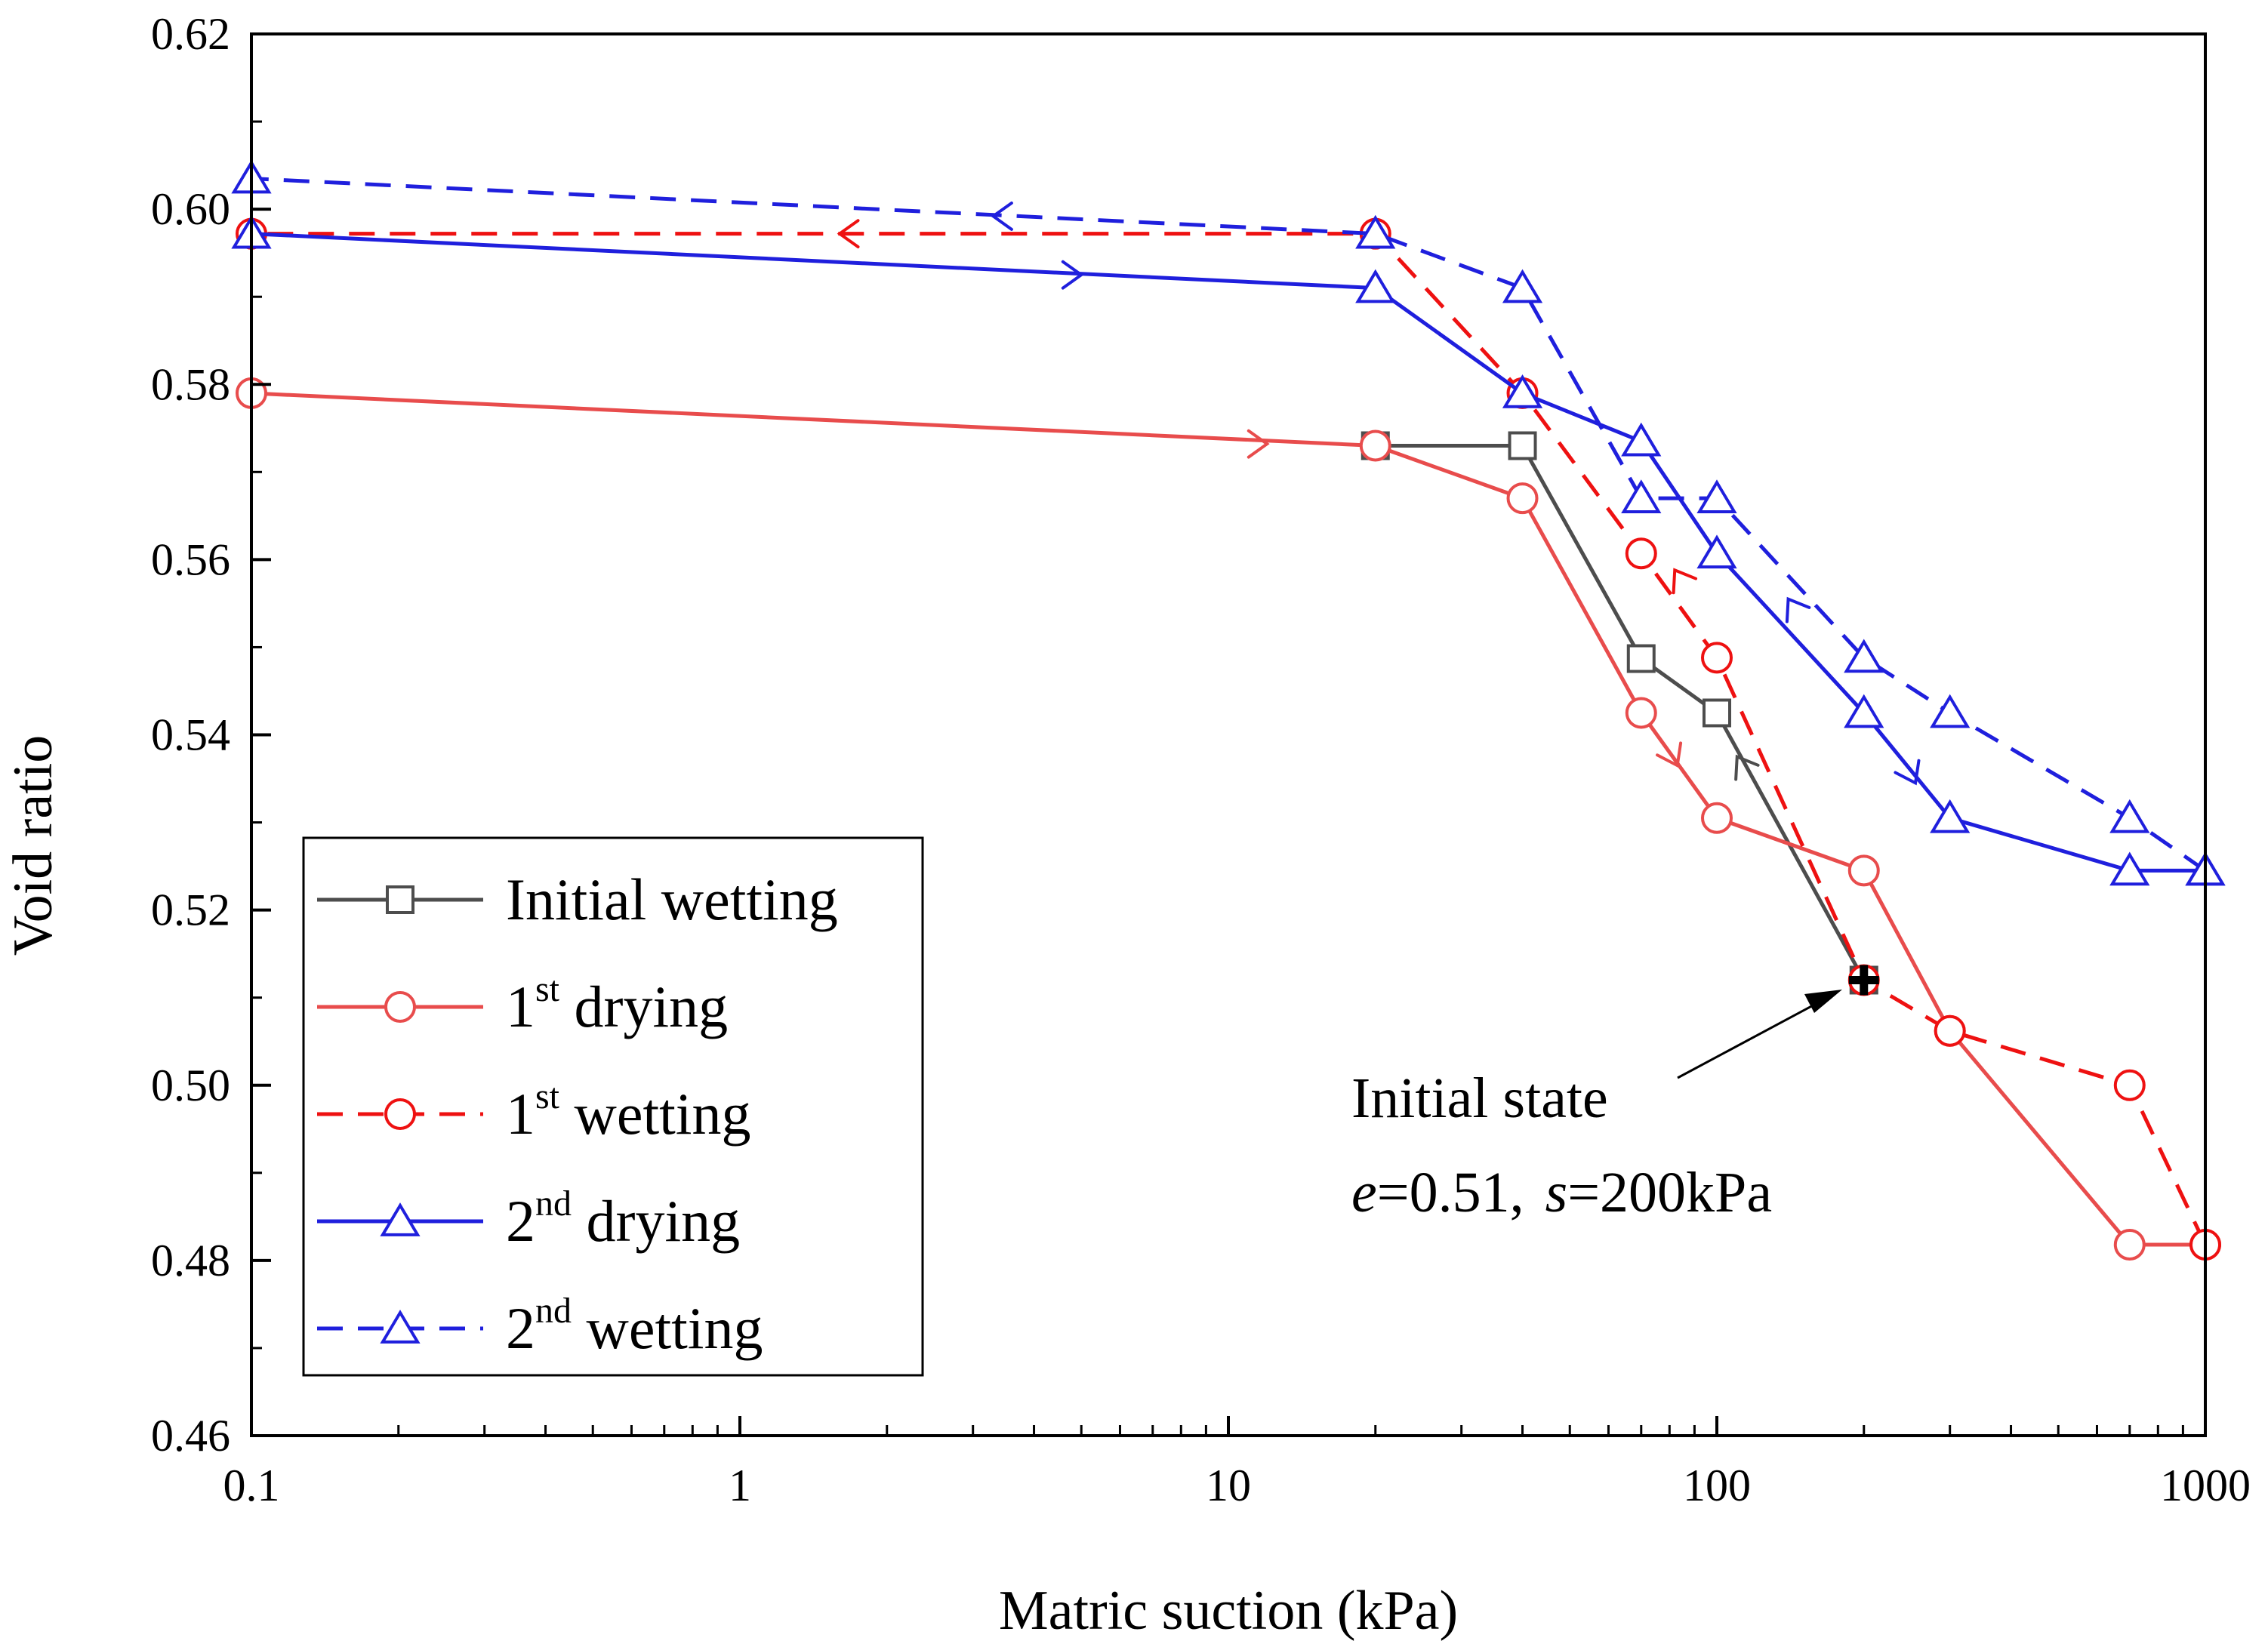  Describe the element at coordinates (1556, 1192) in the screenshot. I see `annotation-s-symbol: s` at that location.